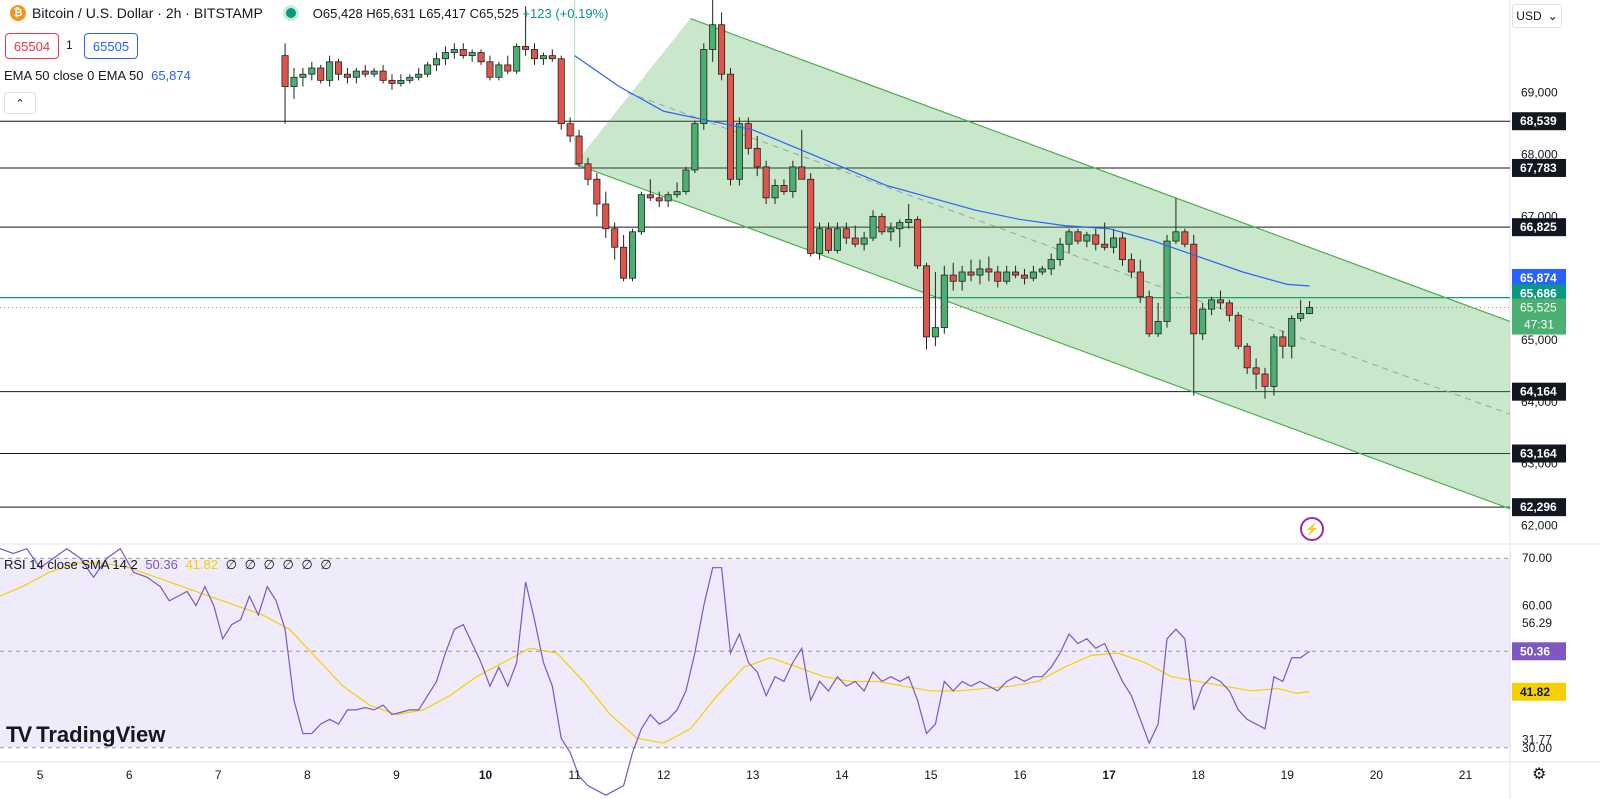  What do you see at coordinates (1539, 774) in the screenshot?
I see `settings-gear-icon: ⚙` at bounding box center [1539, 774].